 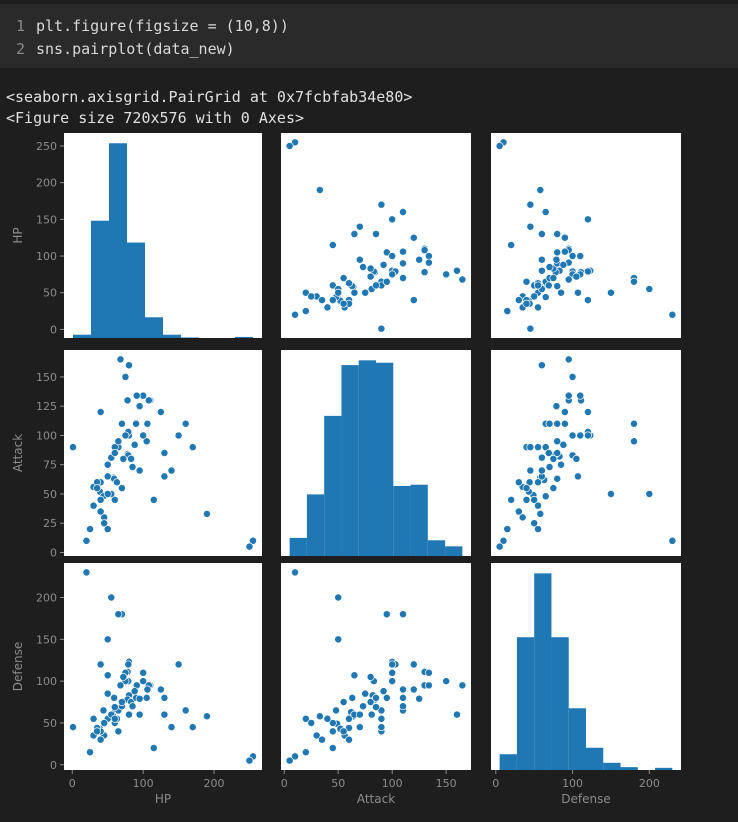 I want to click on y-tick-label: 150, so click(x=46, y=219).